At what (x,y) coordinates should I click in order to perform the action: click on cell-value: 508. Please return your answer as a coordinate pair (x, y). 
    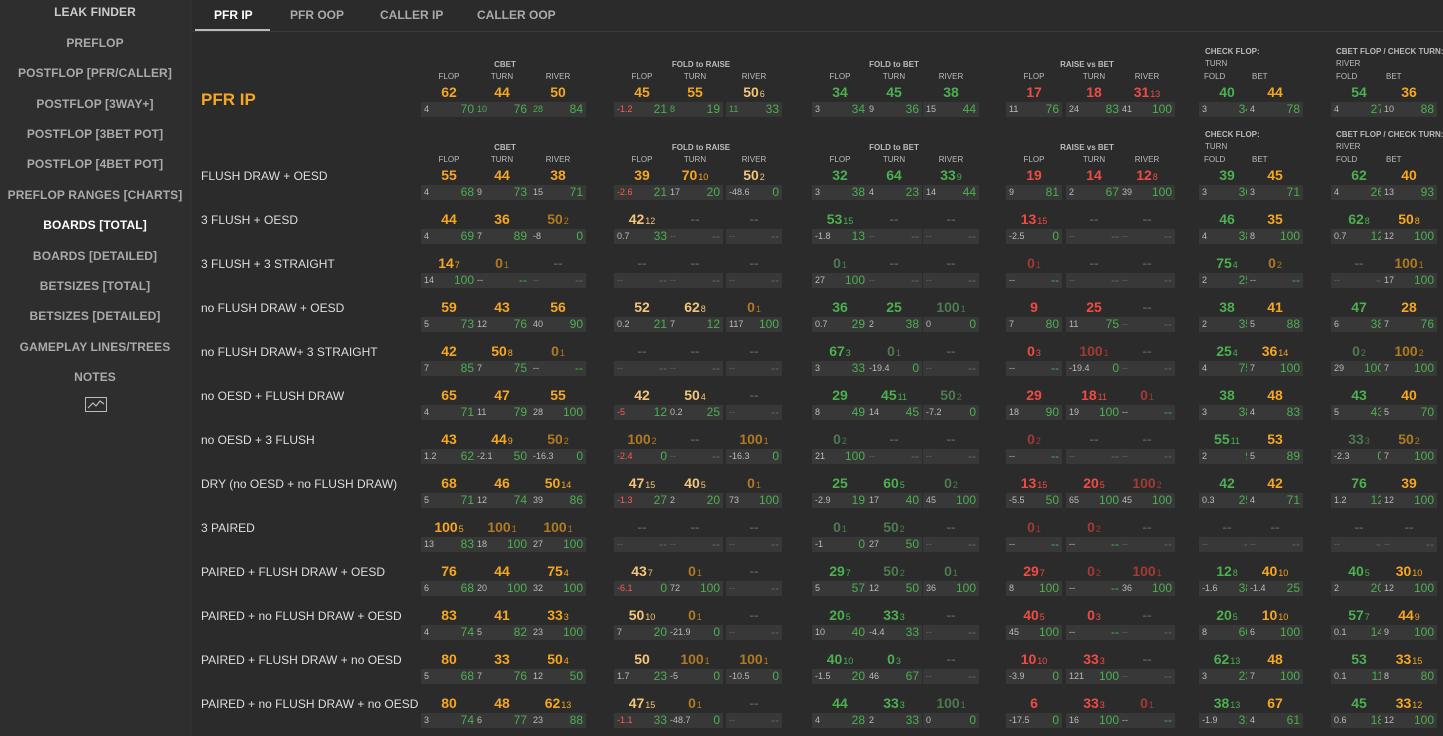
    Looking at the image, I should click on (1409, 220).